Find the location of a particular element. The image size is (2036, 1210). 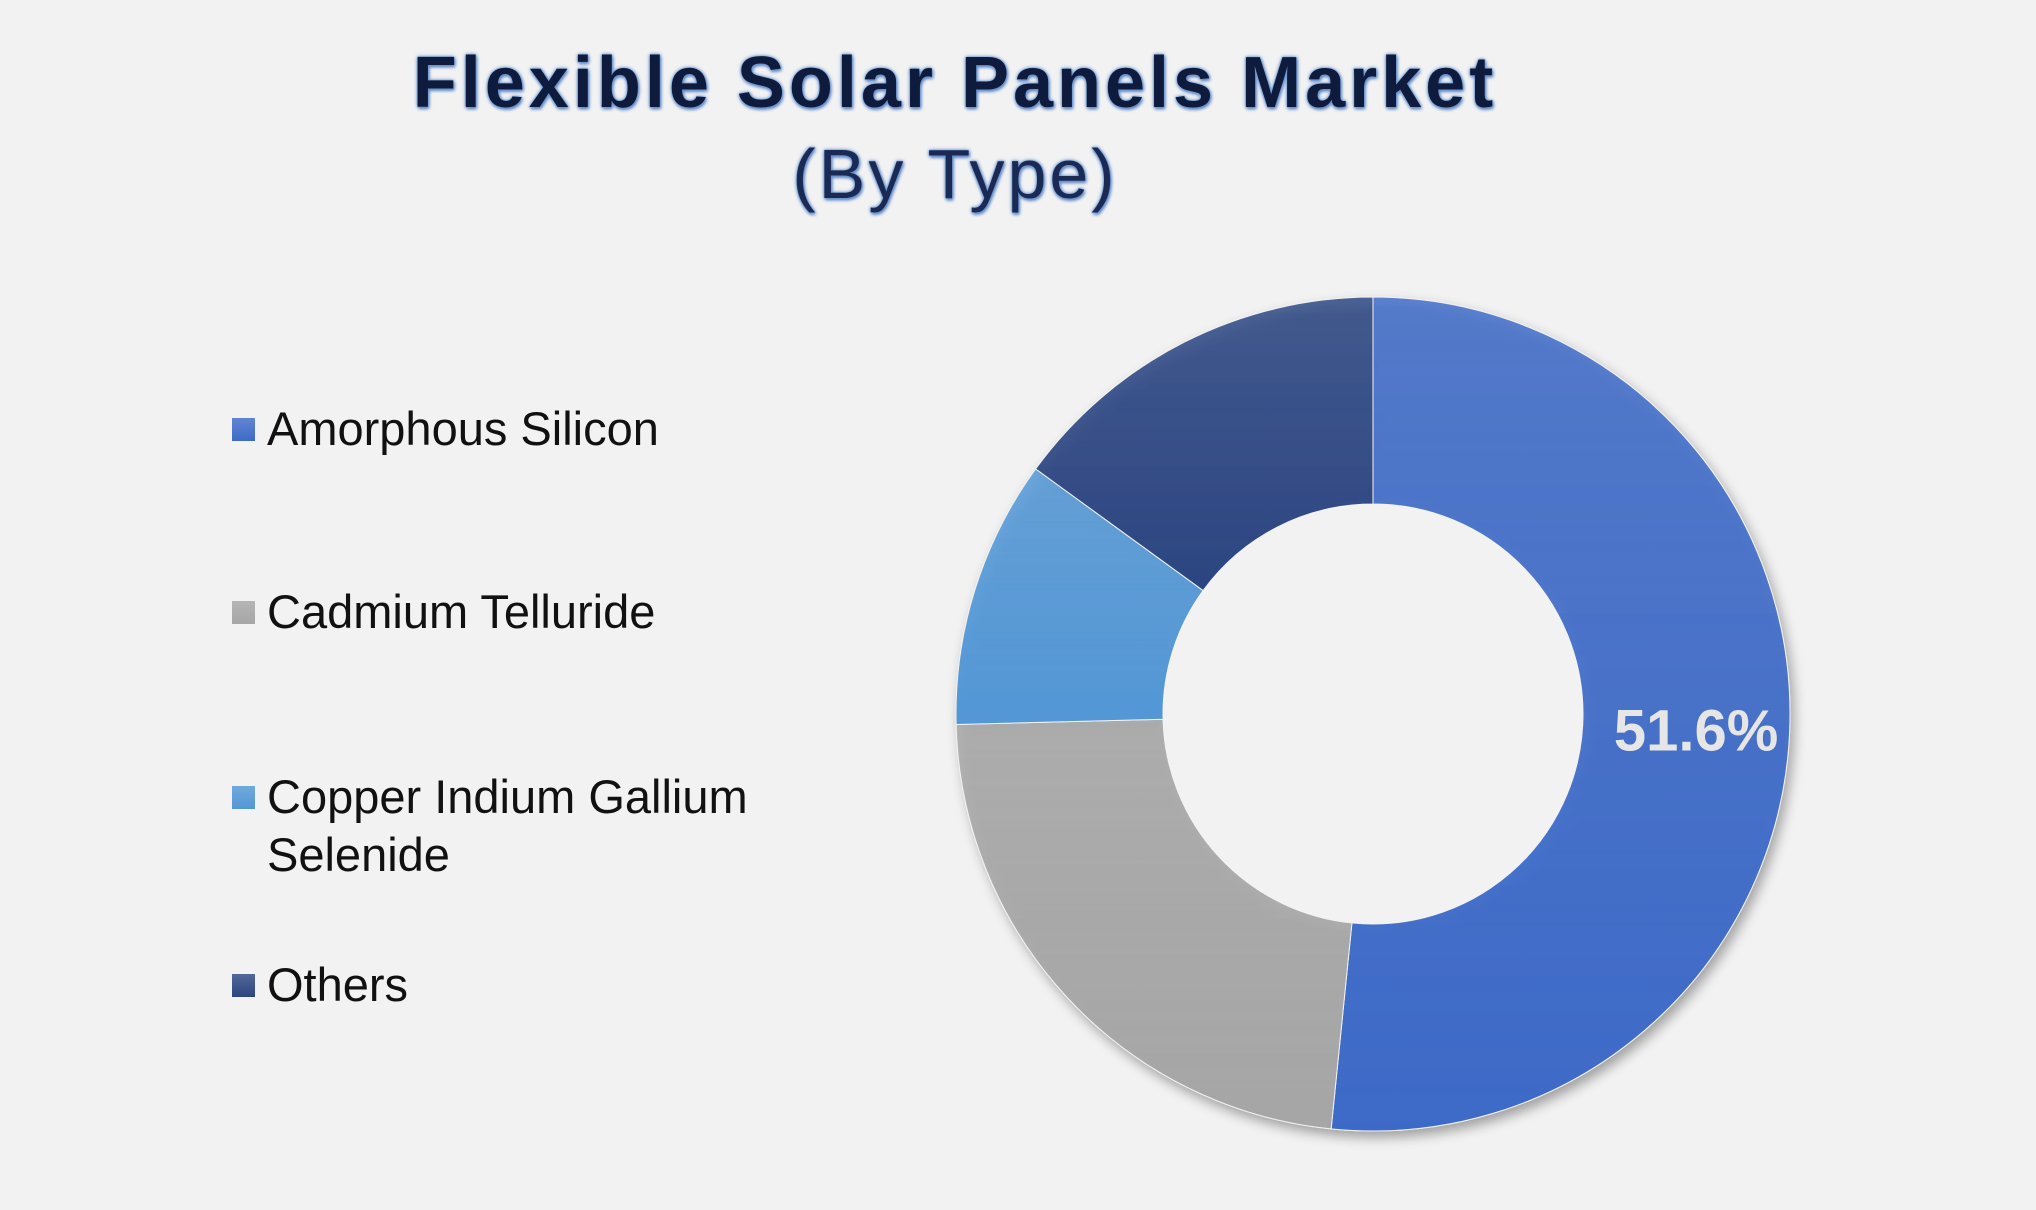

chart-subtitle: (By Type) is located at coordinates (955, 174).